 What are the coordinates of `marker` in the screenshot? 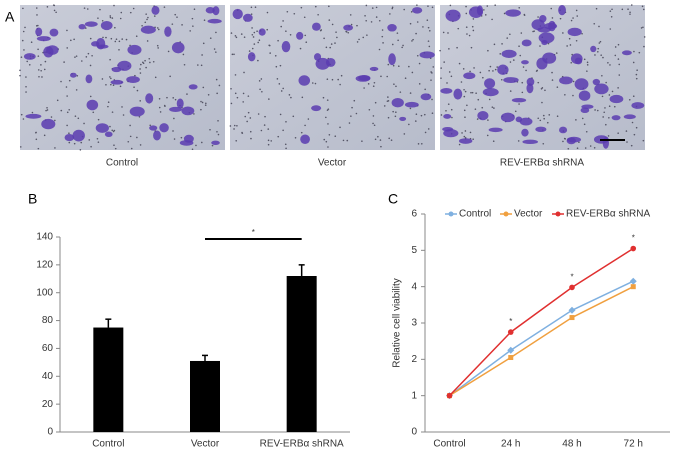 It's located at (572, 318).